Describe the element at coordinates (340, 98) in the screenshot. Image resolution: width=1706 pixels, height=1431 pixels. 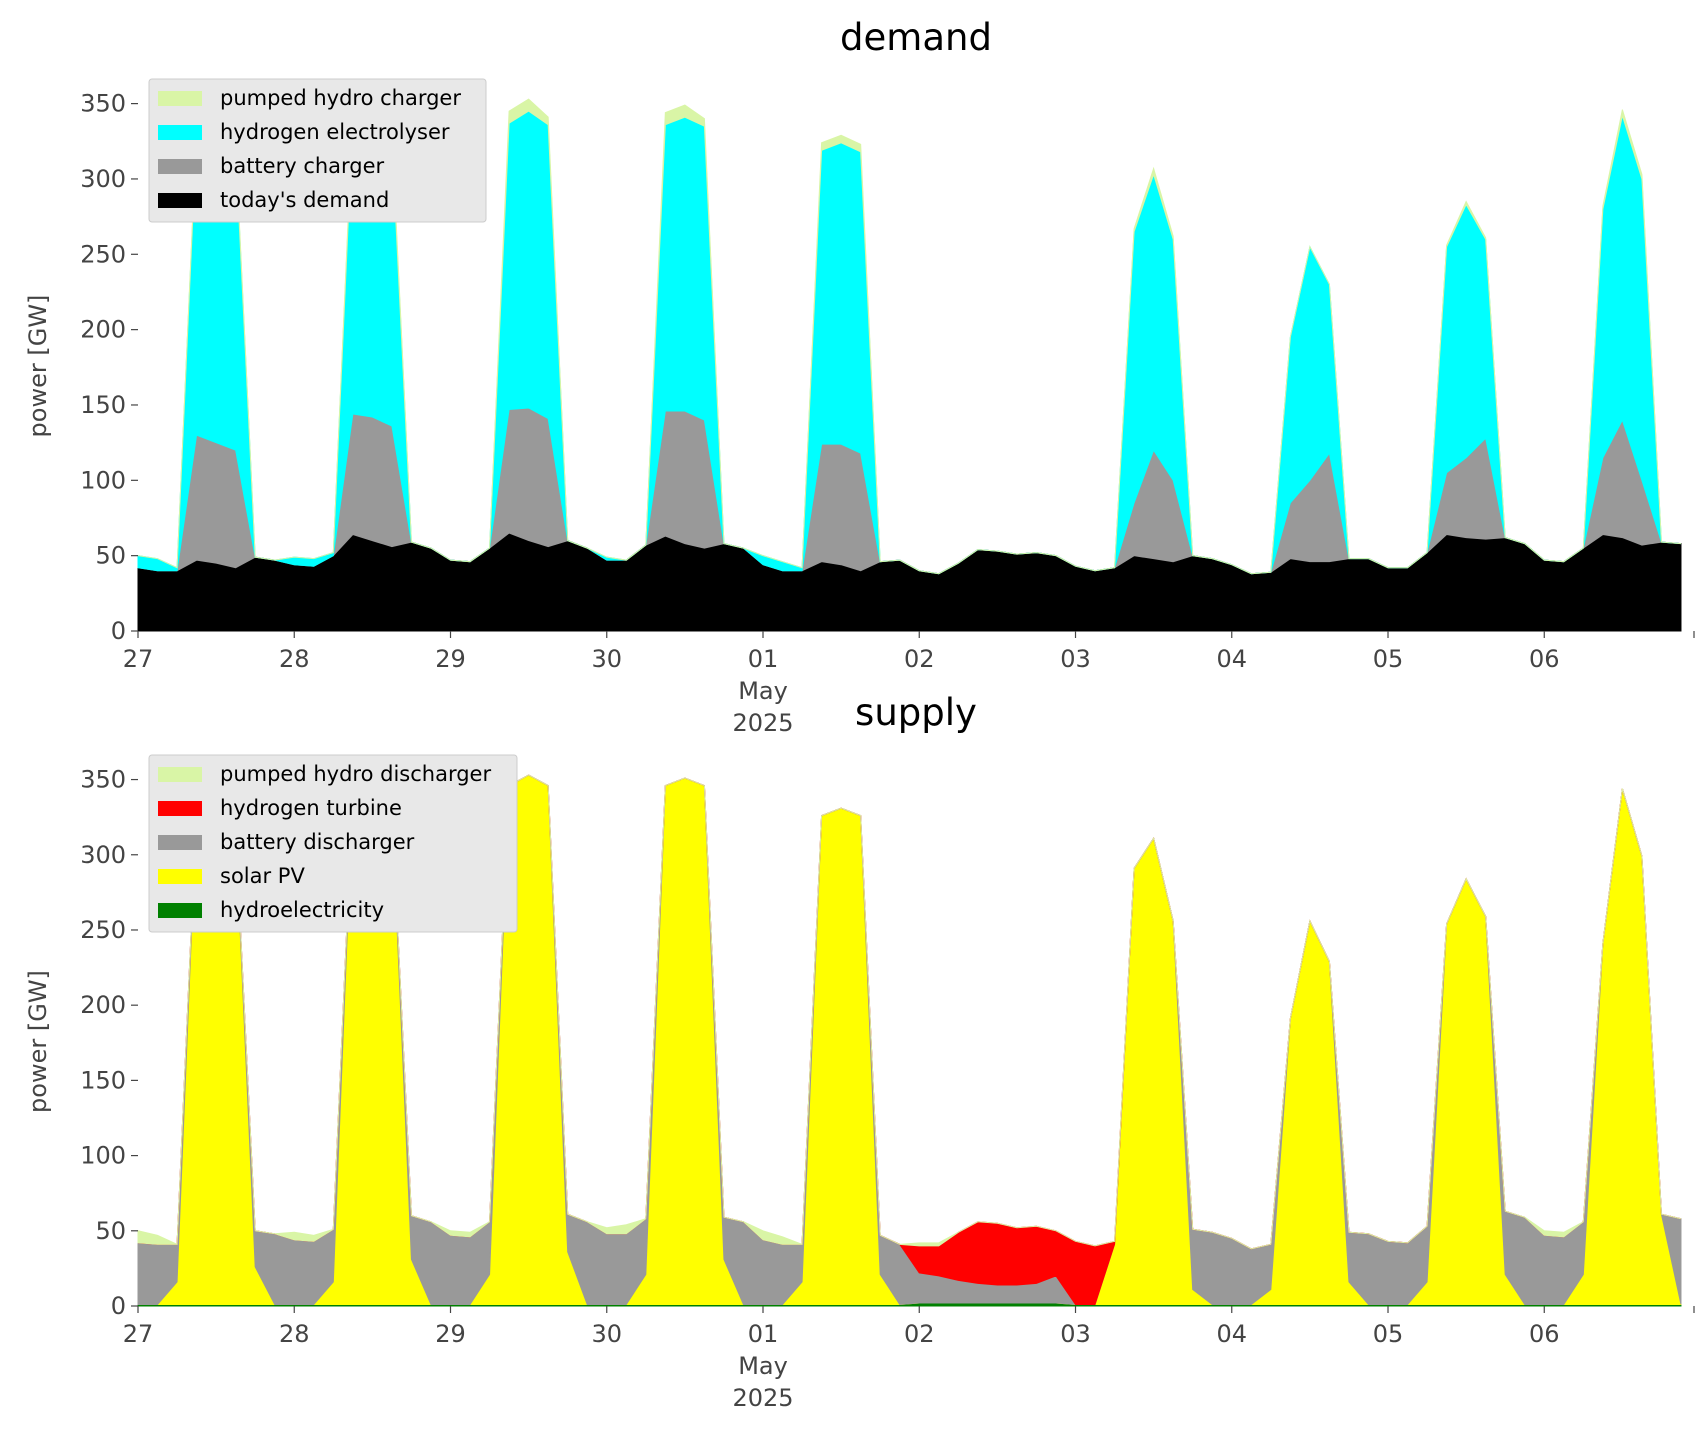
I see `legend-label: pumped hydro charger` at that location.